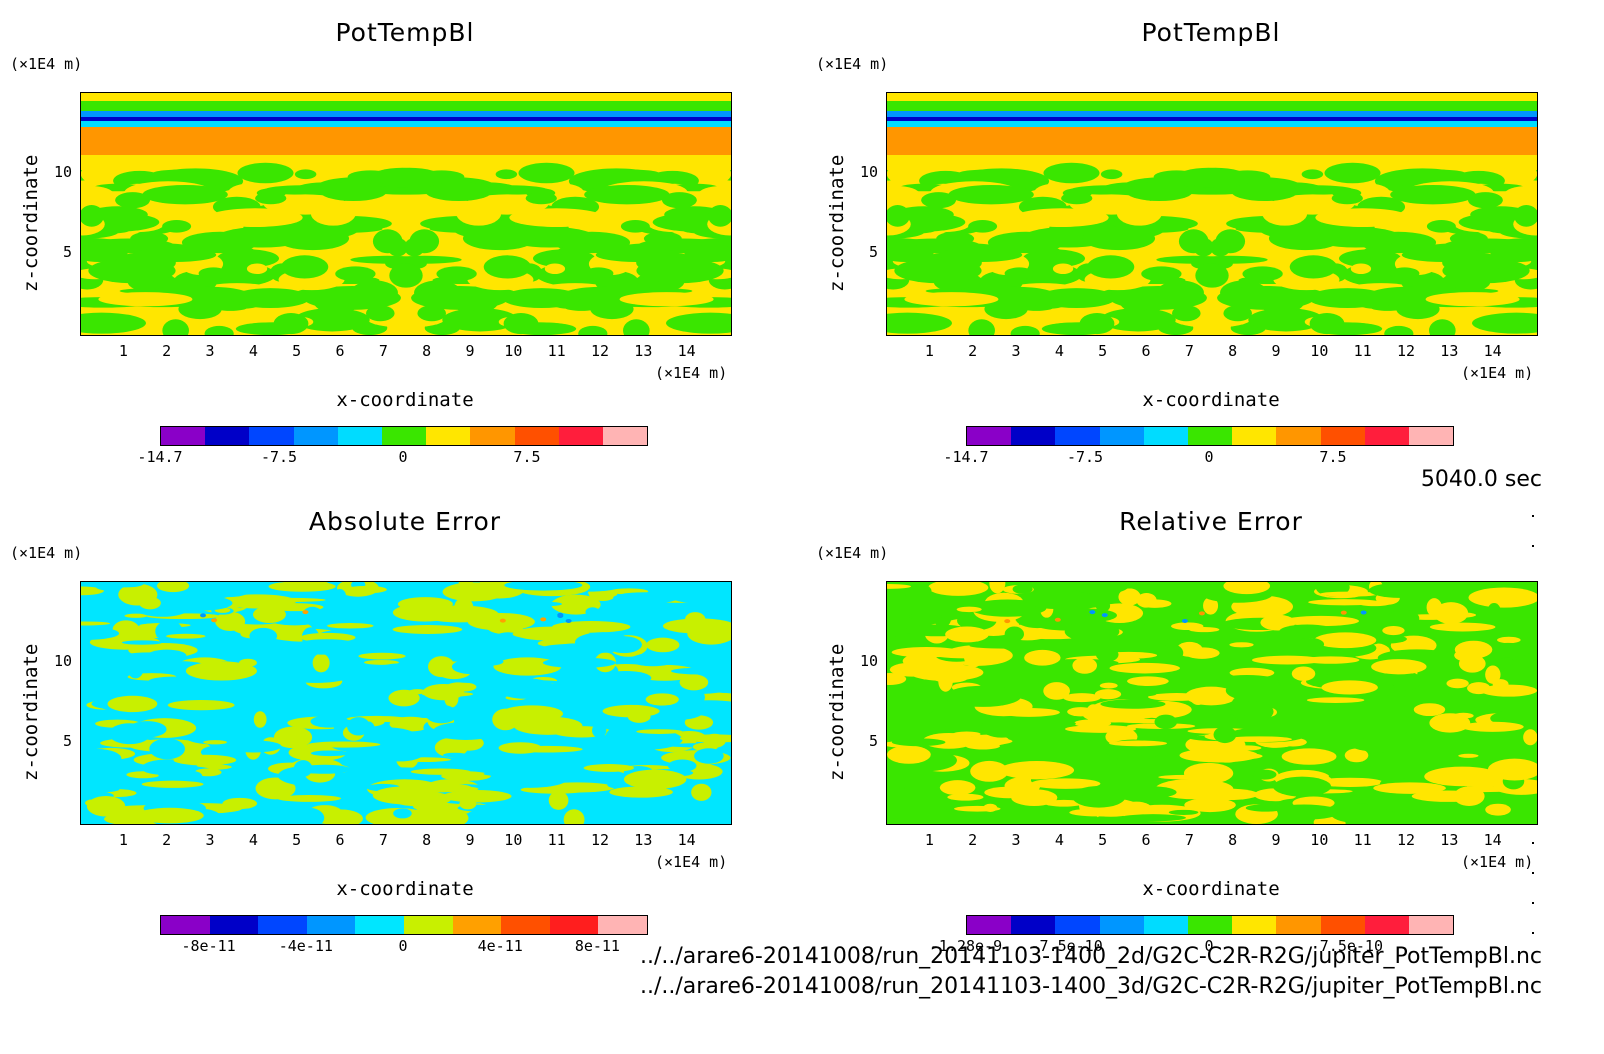  What do you see at coordinates (403, 946) in the screenshot?
I see `colorbar-label: 0` at bounding box center [403, 946].